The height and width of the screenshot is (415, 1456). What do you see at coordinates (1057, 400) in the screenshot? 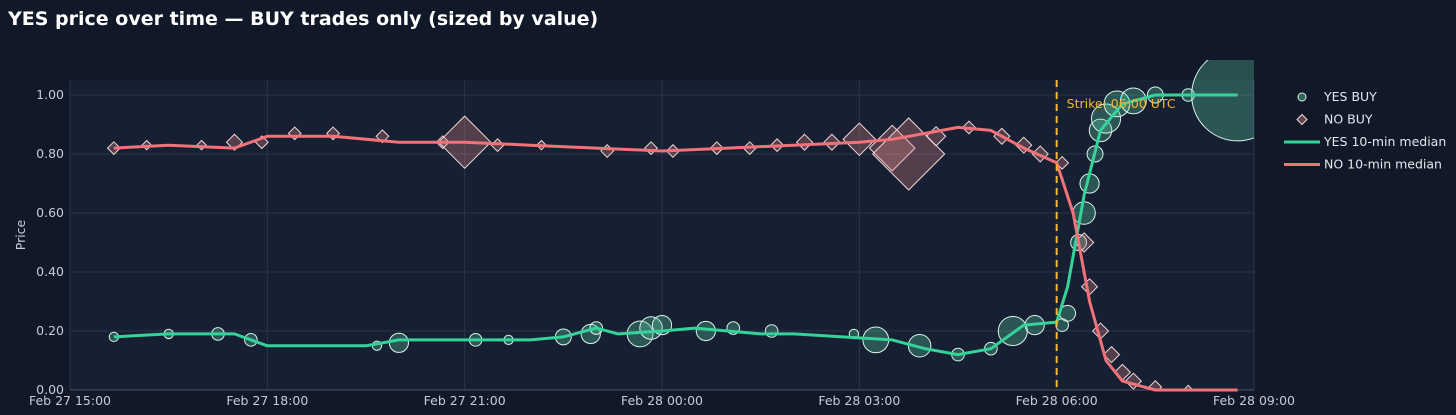
I see `x-tick-label: Feb 28 06:00` at bounding box center [1057, 400].